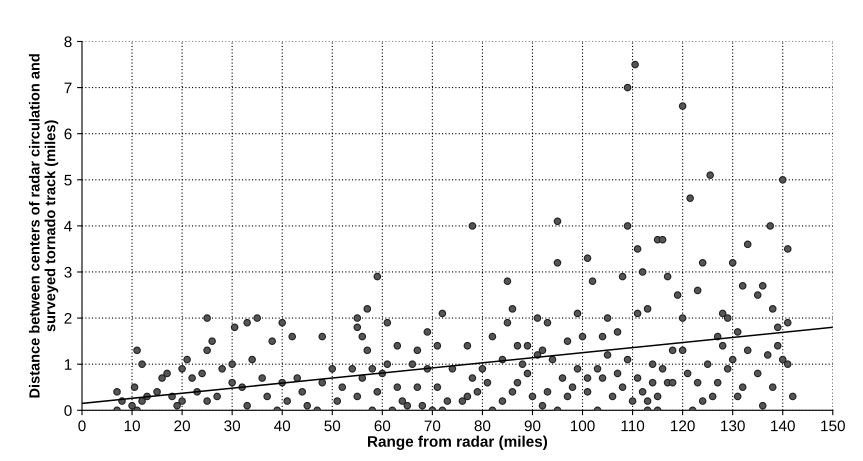 The image size is (863, 461). Describe the element at coordinates (582, 426) in the screenshot. I see `x-tick-label: 100` at that location.